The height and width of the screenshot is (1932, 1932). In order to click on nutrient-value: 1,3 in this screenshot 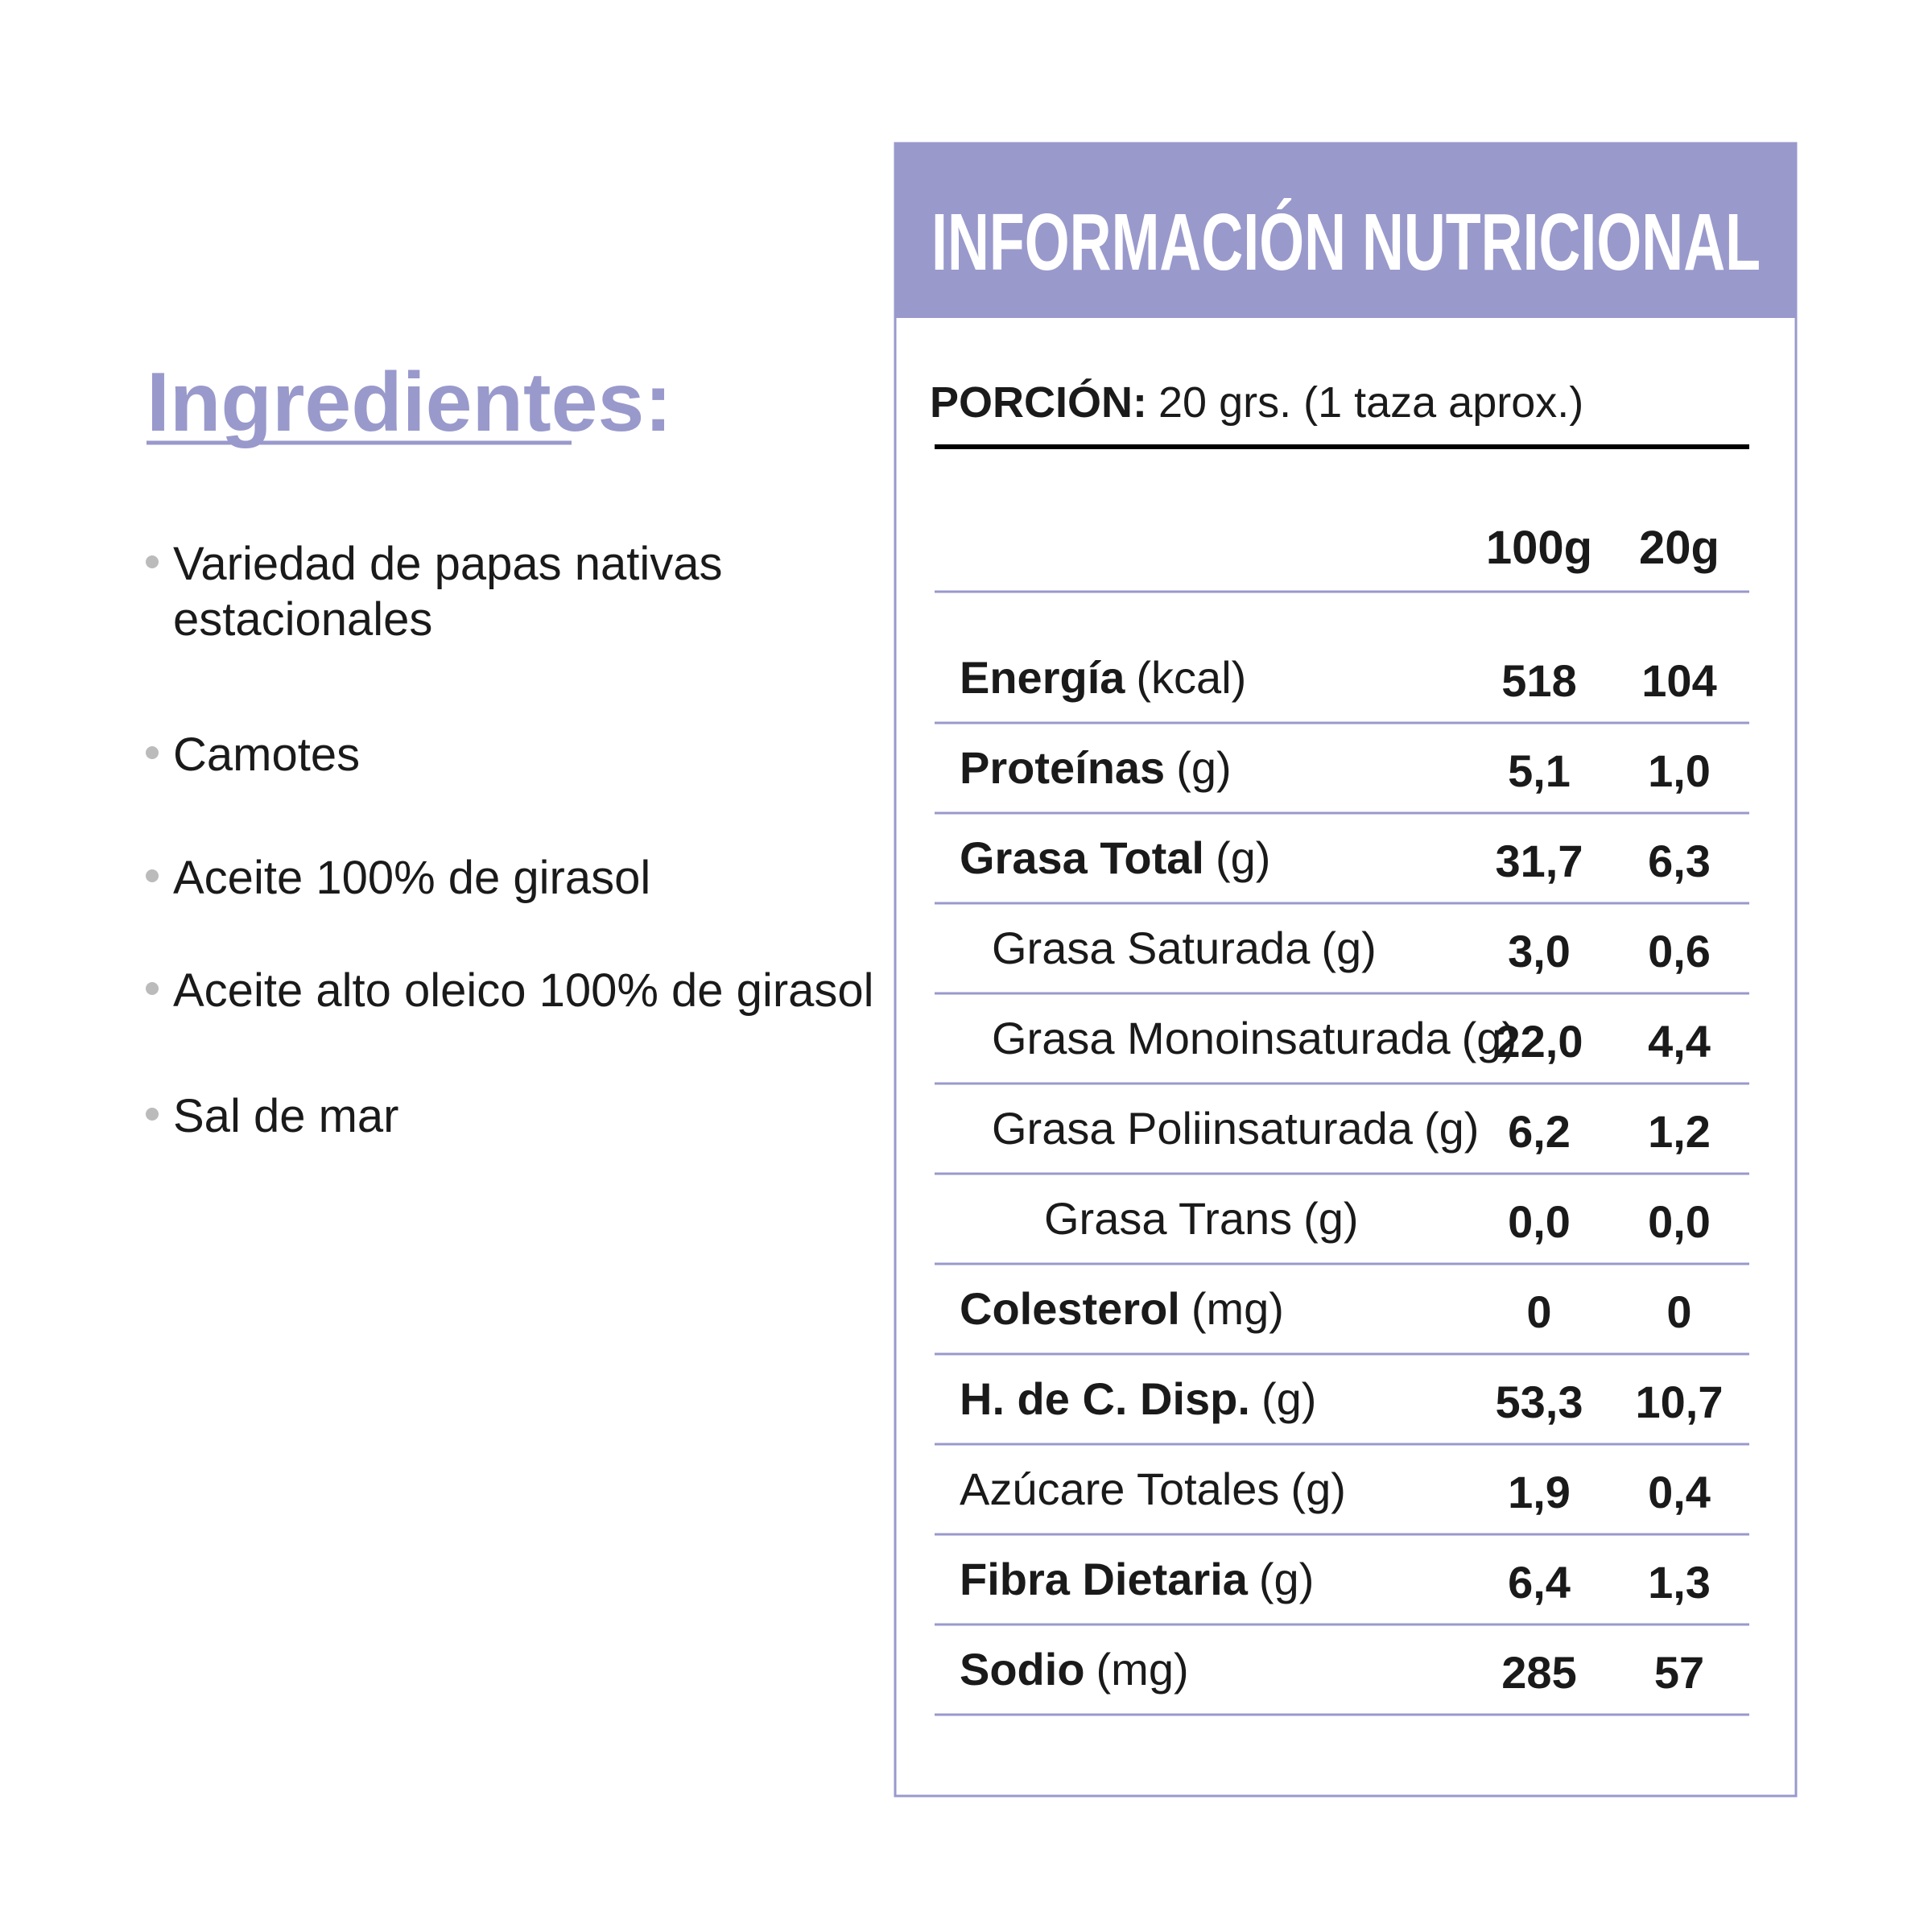, I will do `click(1680, 1582)`.